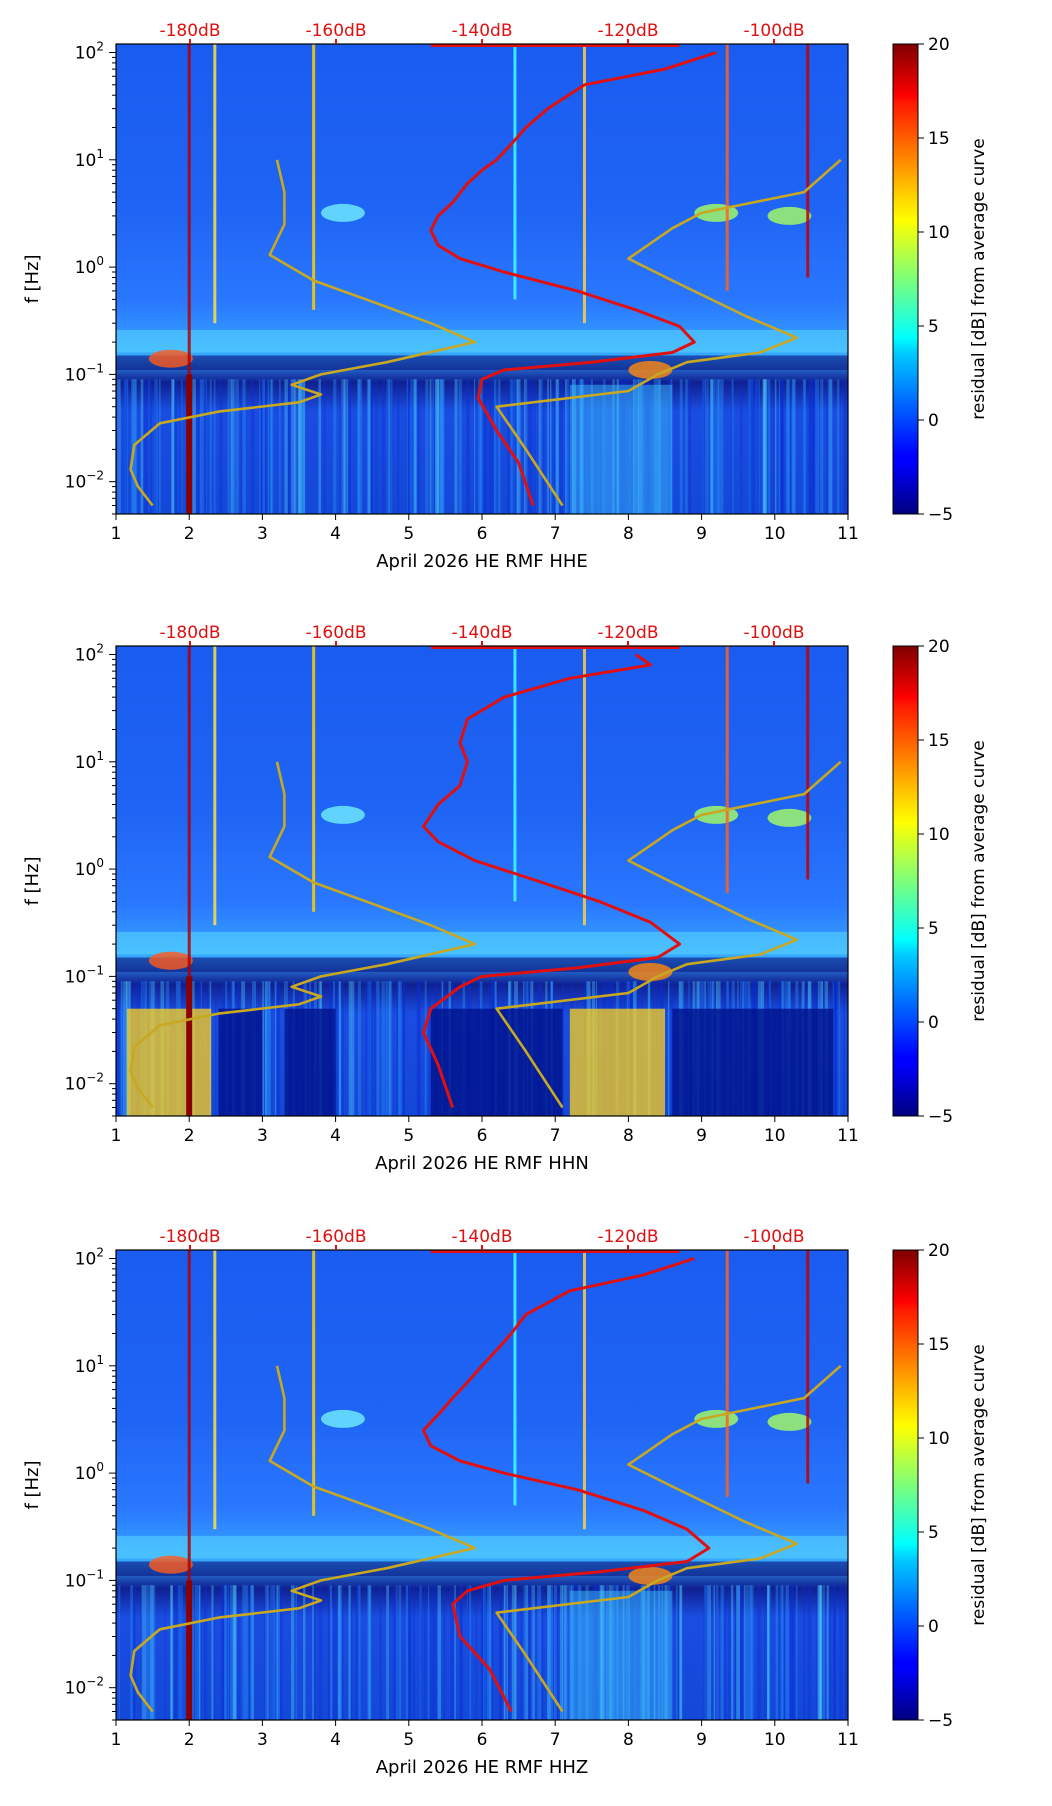 The width and height of the screenshot is (1052, 1806). Describe the element at coordinates (482, 1547) in the screenshot. I see `microseism-band` at that location.